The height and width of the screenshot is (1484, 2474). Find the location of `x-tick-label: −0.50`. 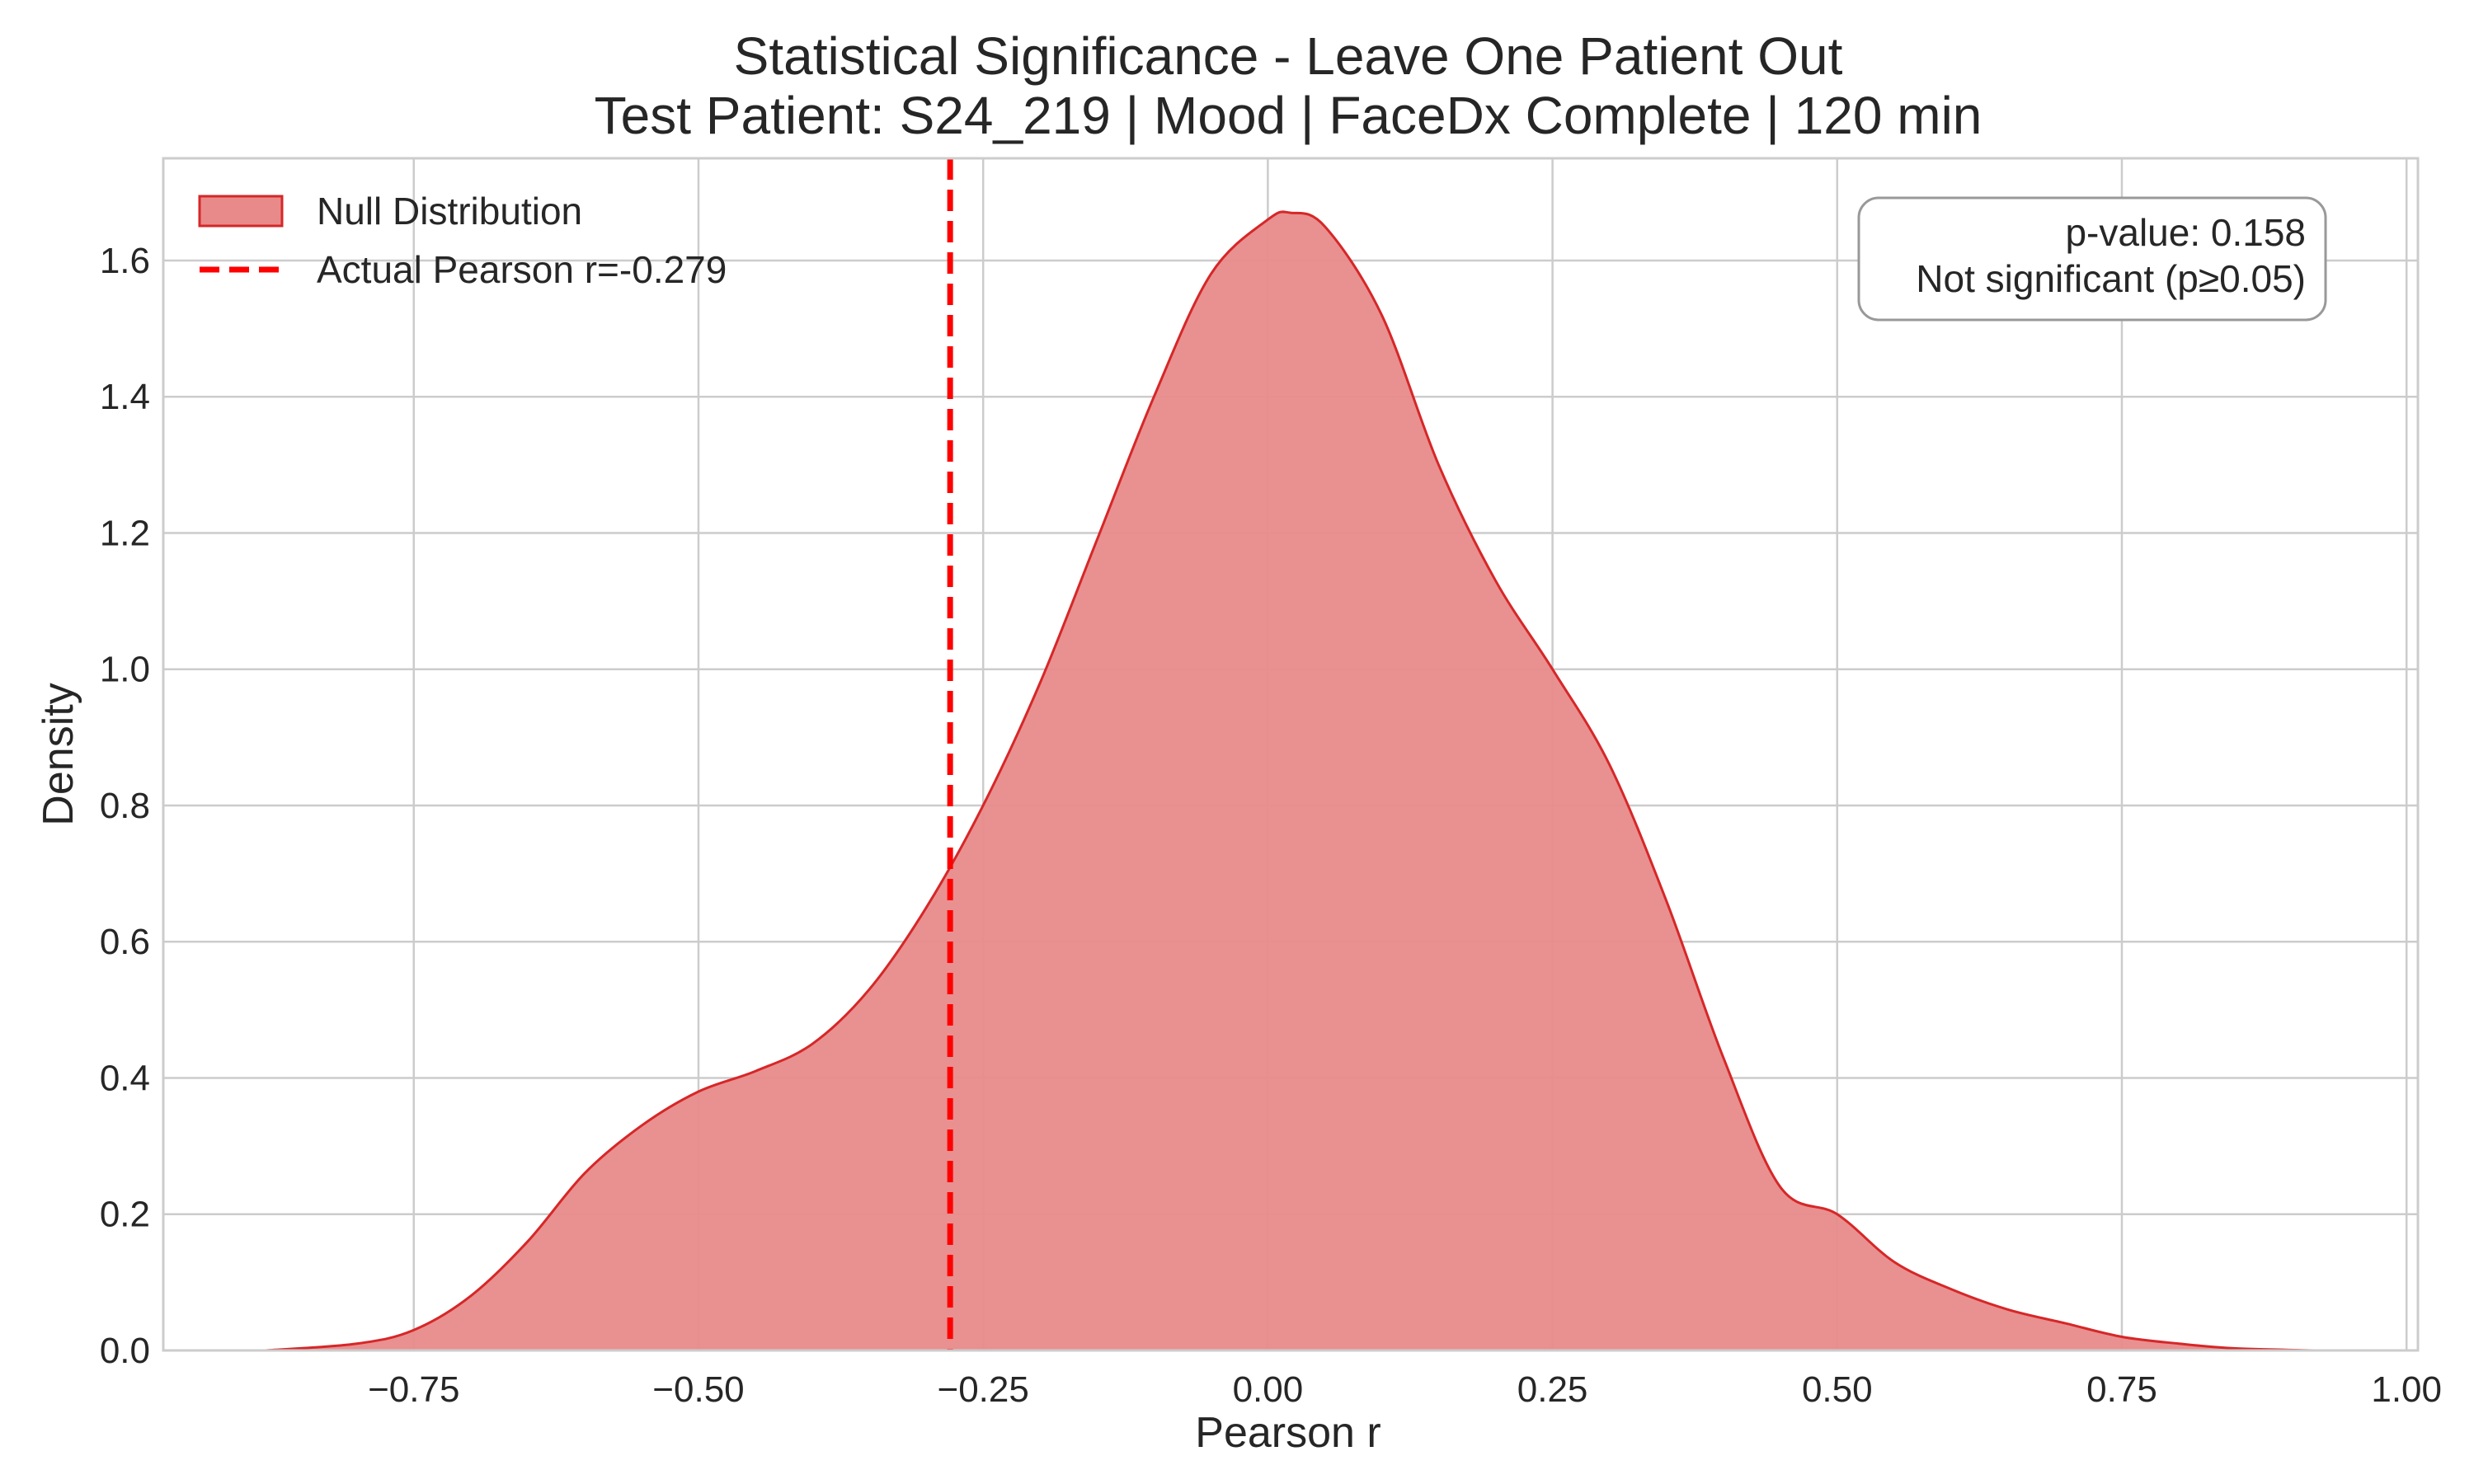

x-tick-label: −0.50 is located at coordinates (698, 1389).